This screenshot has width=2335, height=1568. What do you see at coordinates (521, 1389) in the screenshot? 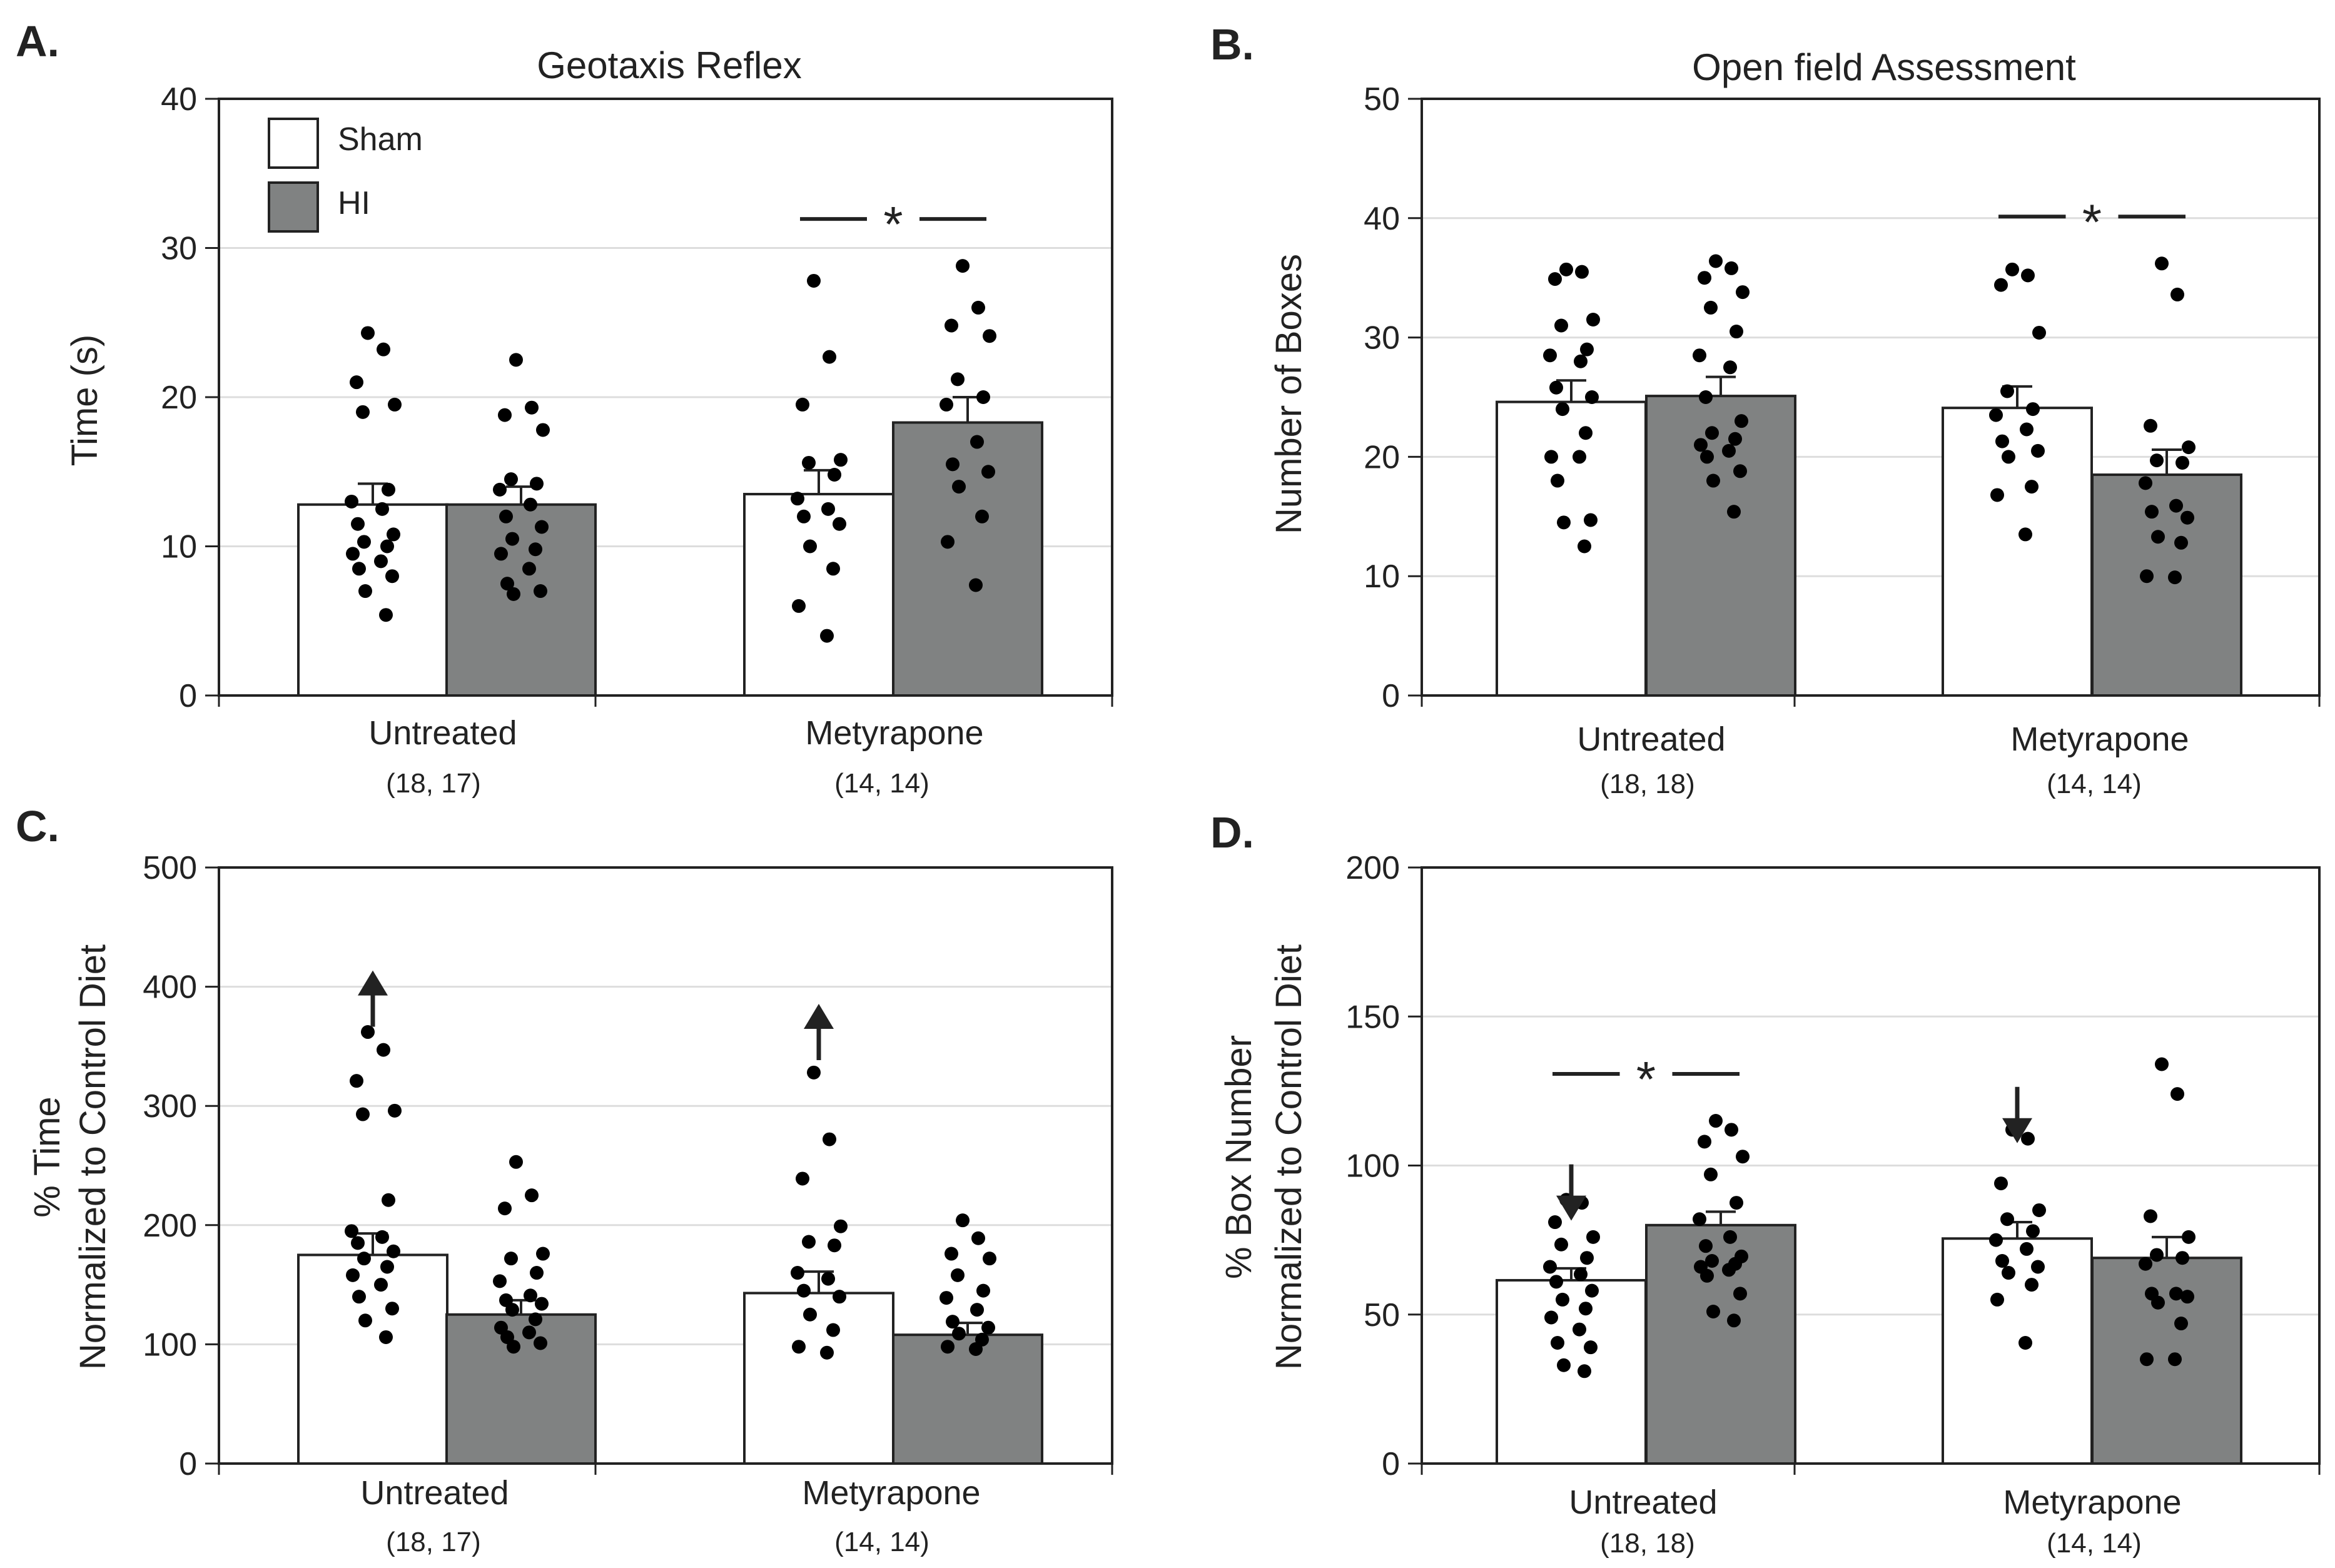
I see `bar-hi-untreated` at bounding box center [521, 1389].